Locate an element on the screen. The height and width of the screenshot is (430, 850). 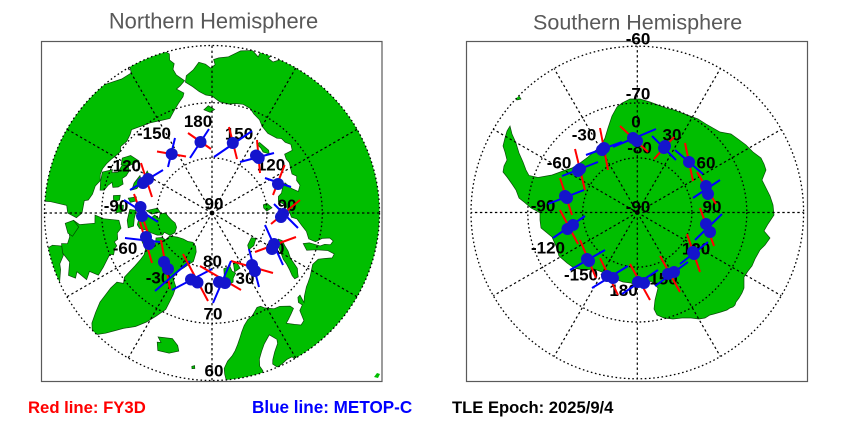
svg-text: Northern Hemisphere is located at coordinates (213, 21).